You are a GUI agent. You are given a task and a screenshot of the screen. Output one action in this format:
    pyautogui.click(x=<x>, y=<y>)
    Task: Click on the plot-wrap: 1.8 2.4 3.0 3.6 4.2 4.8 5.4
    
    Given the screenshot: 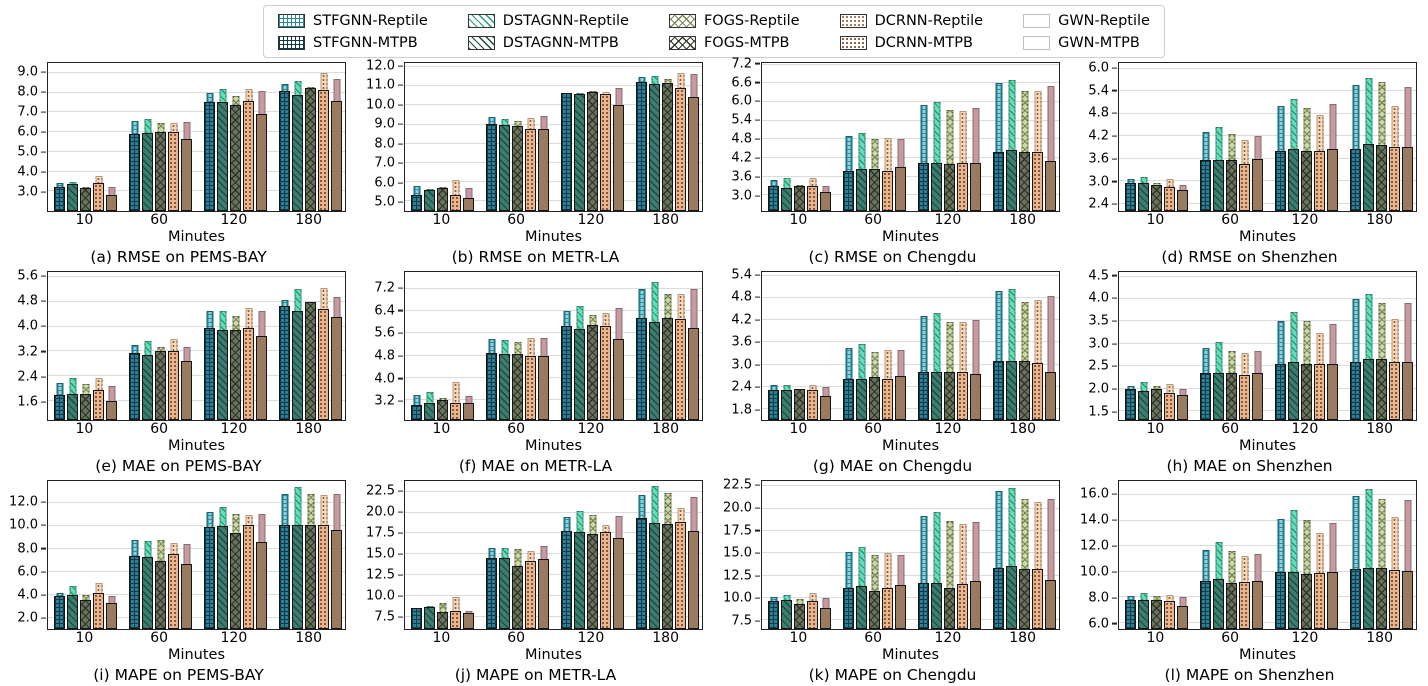 What is the action you would take?
    pyautogui.click(x=892, y=344)
    